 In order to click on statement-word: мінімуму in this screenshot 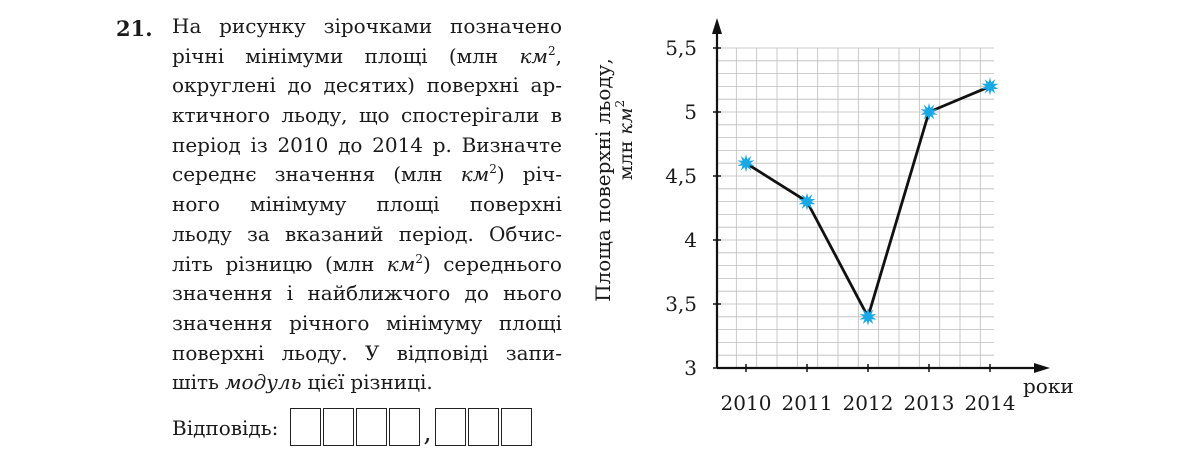, I will do `click(434, 322)`.